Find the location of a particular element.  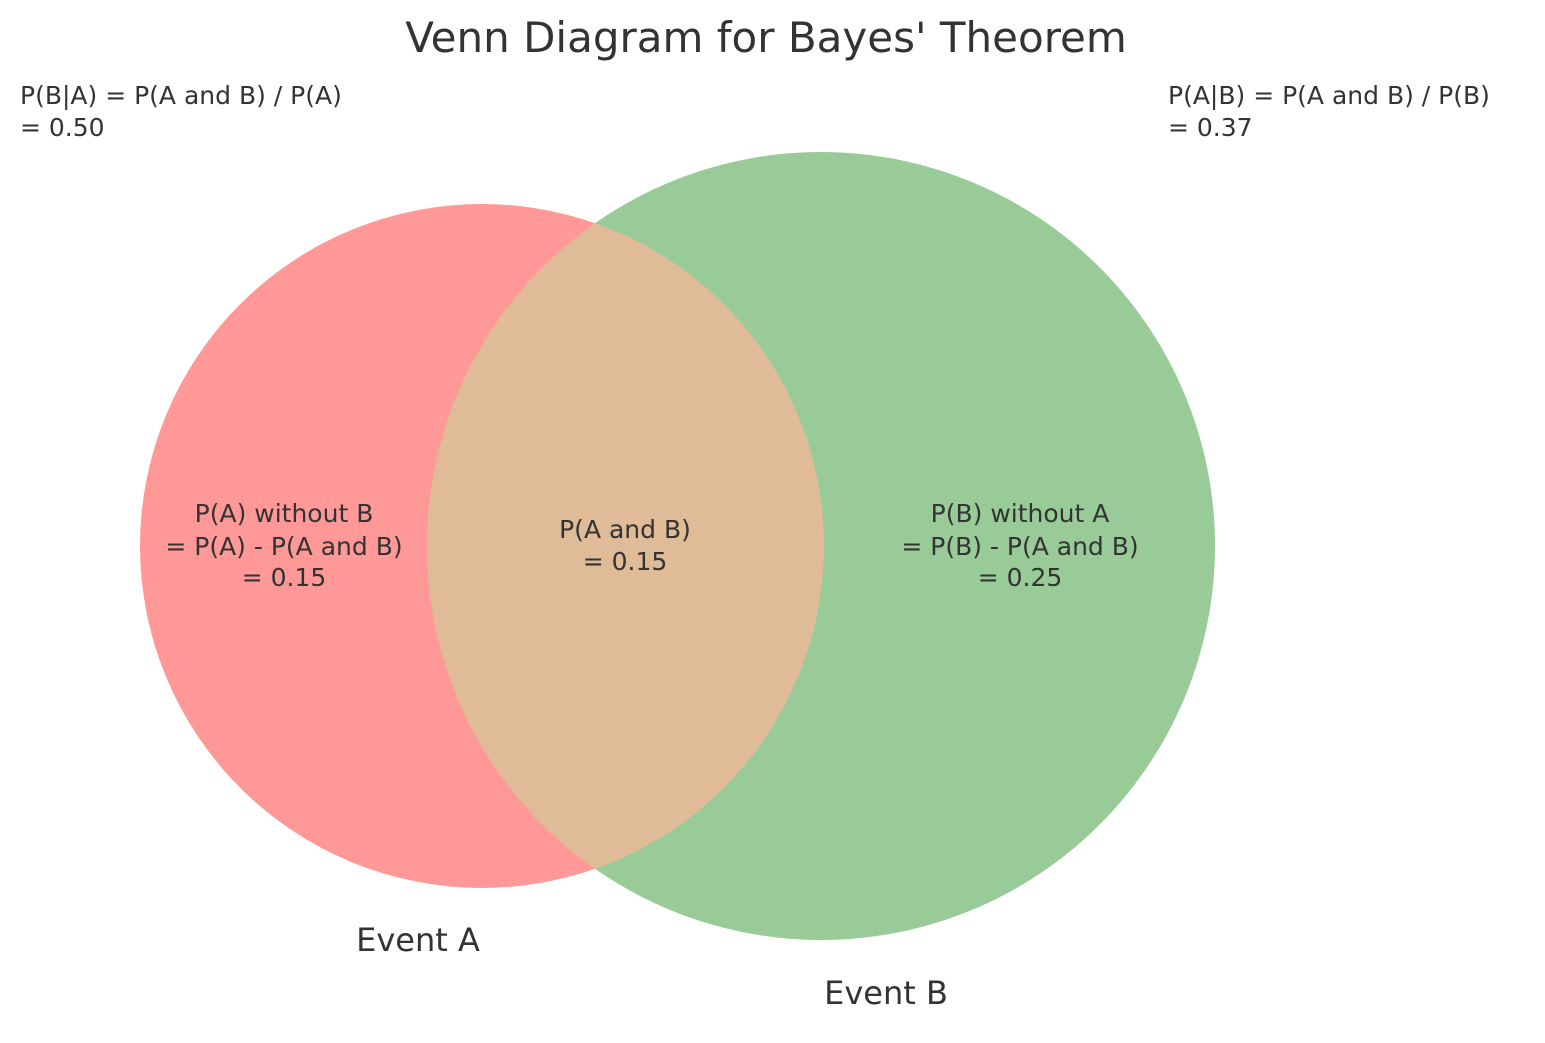

b-only-label-line-2: = P(B) - P(A and B) is located at coordinates (1019, 546).